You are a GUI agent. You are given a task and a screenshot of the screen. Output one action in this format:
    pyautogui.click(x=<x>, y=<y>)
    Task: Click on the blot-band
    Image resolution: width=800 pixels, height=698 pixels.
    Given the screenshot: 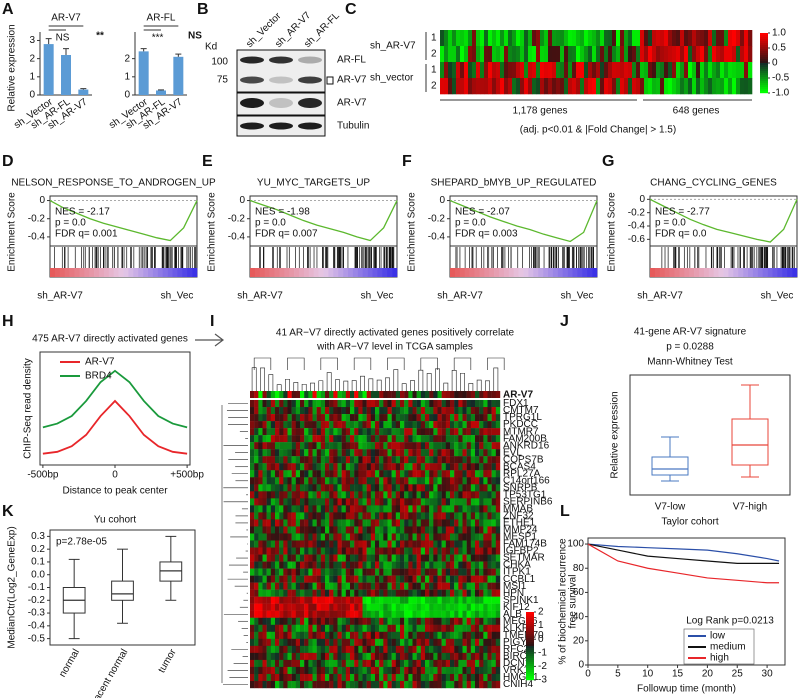 What is the action you would take?
    pyautogui.click(x=310, y=60)
    